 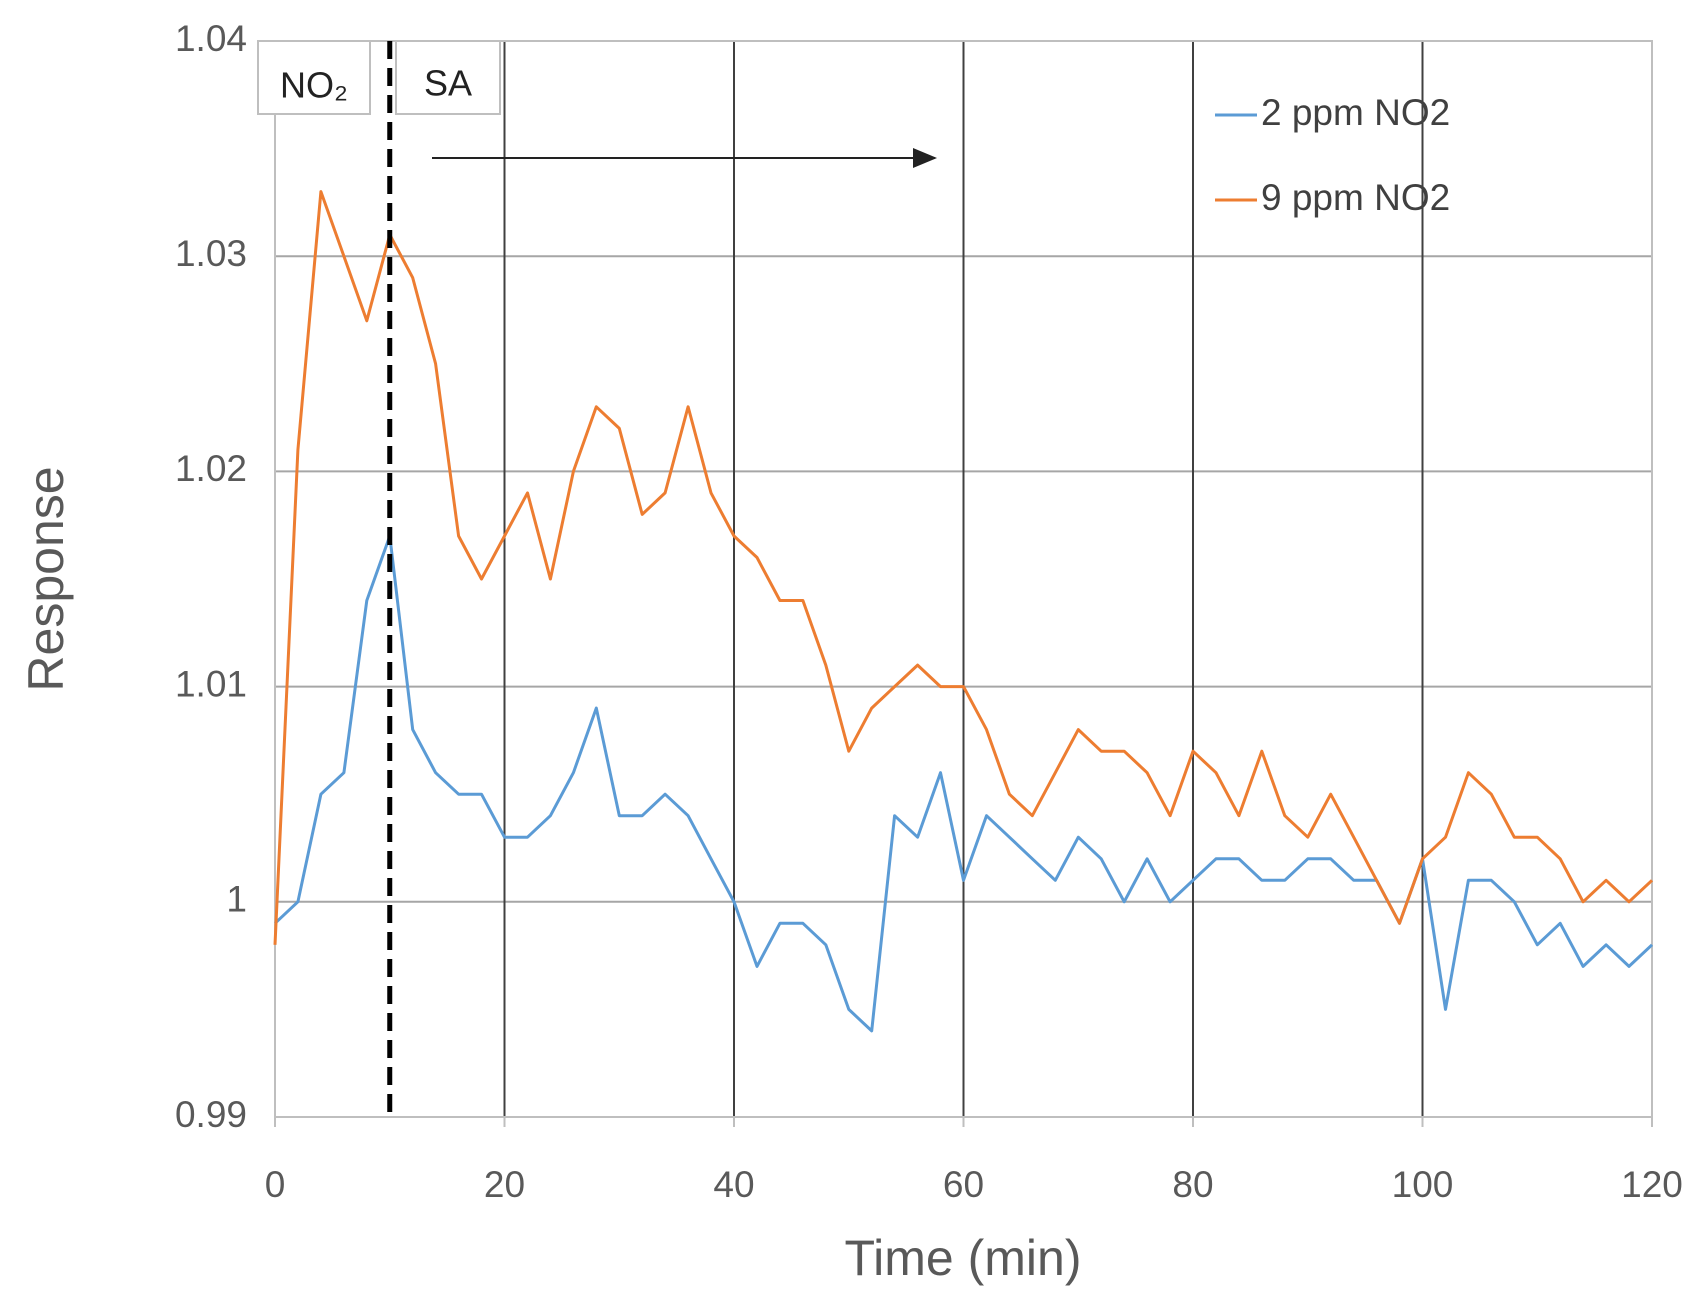 I want to click on annotation: SA, so click(x=448, y=83).